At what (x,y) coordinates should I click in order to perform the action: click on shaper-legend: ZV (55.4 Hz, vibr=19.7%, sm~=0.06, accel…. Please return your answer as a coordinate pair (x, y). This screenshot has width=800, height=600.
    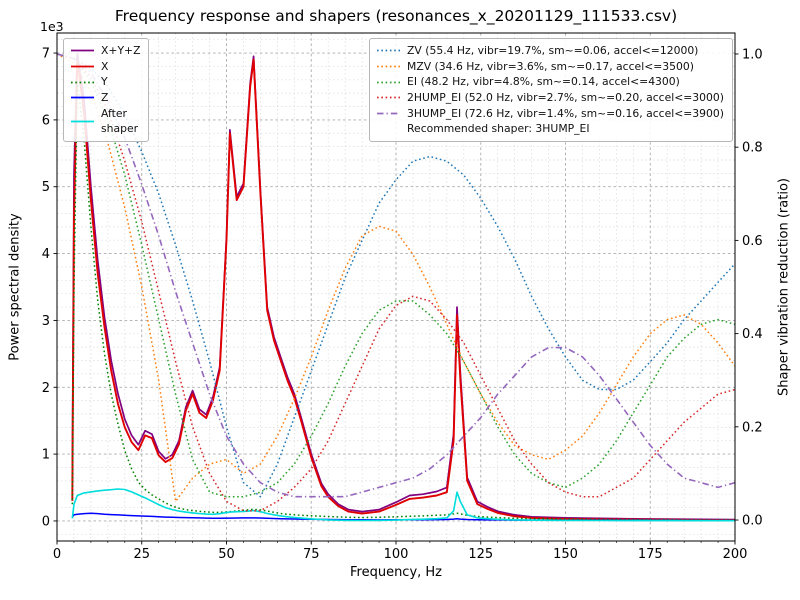
    Looking at the image, I should click on (551, 90).